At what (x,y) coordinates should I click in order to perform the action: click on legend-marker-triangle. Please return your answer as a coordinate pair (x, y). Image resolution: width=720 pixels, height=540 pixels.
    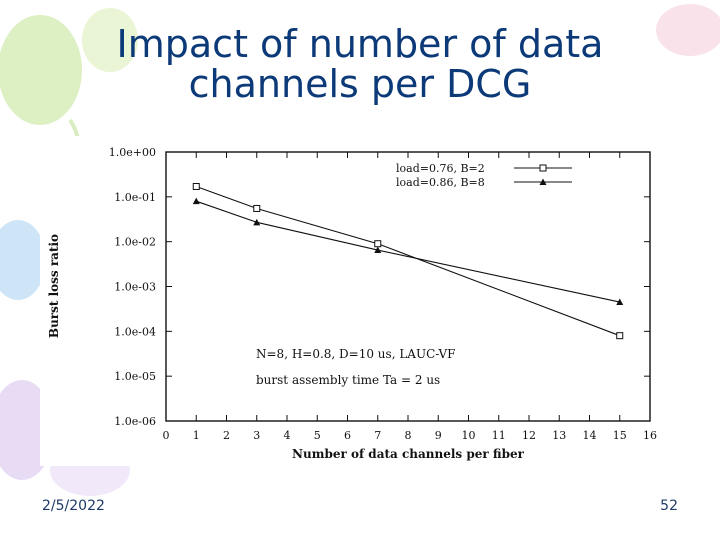
    Looking at the image, I should click on (543, 181).